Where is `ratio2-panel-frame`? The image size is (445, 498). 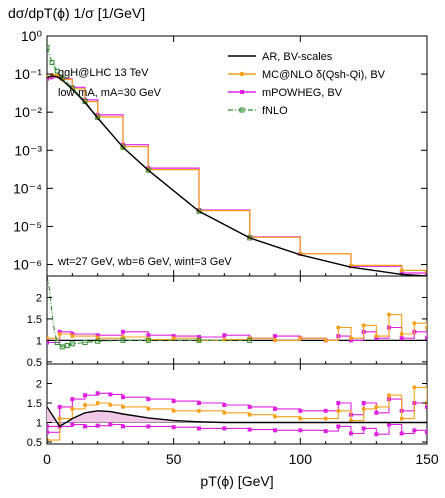 ratio2-panel-frame is located at coordinates (237, 404).